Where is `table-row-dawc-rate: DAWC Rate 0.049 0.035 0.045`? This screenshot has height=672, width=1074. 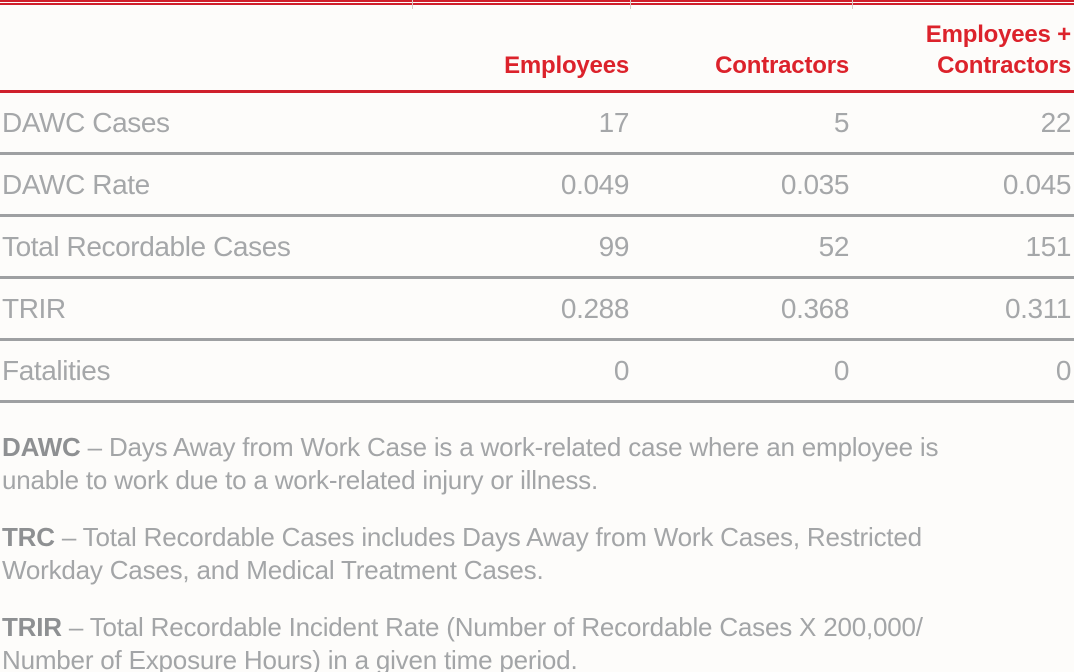
table-row-dawc-rate: DAWC Rate 0.049 0.035 0.045 is located at coordinates (537, 186).